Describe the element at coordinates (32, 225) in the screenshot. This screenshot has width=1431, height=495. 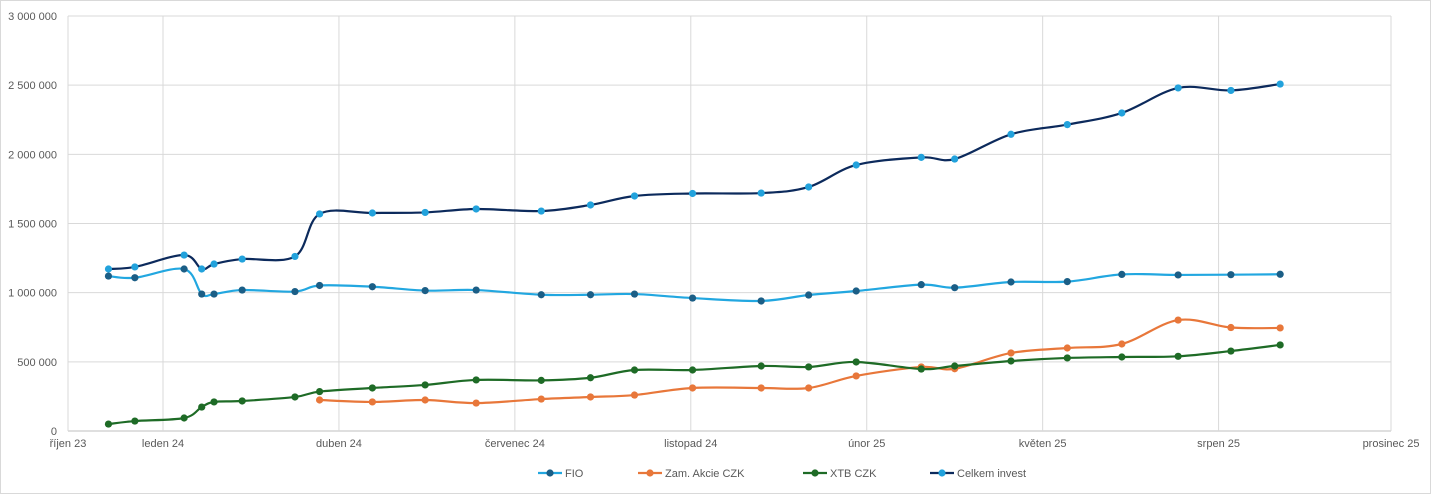
I see `y-tick-label: 1 500 000` at that location.